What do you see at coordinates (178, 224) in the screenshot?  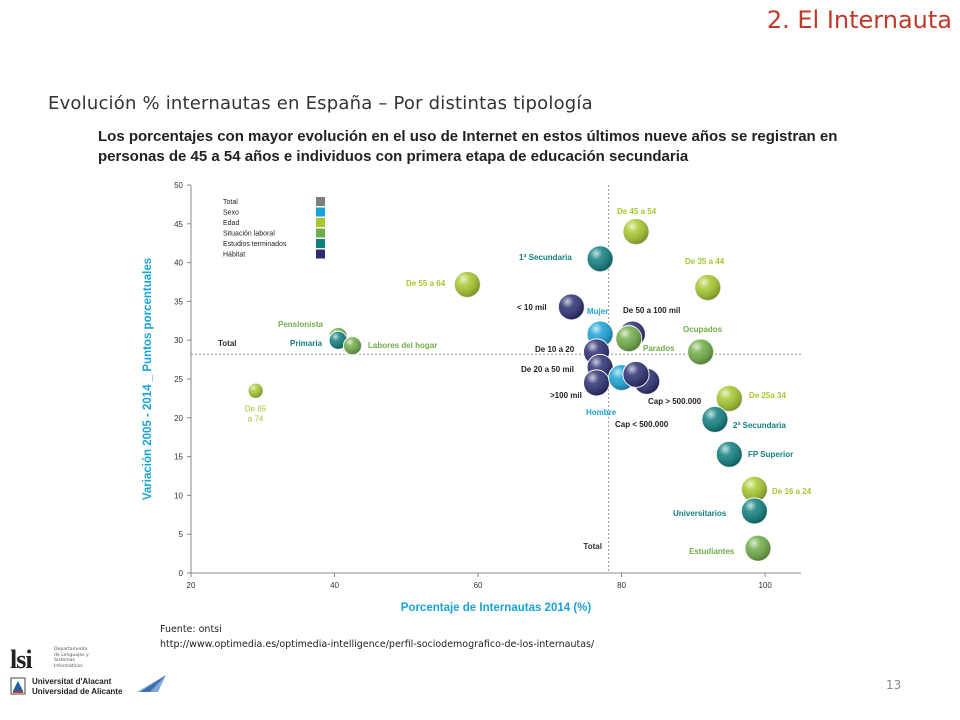 I see `y-tick-label: 45` at bounding box center [178, 224].